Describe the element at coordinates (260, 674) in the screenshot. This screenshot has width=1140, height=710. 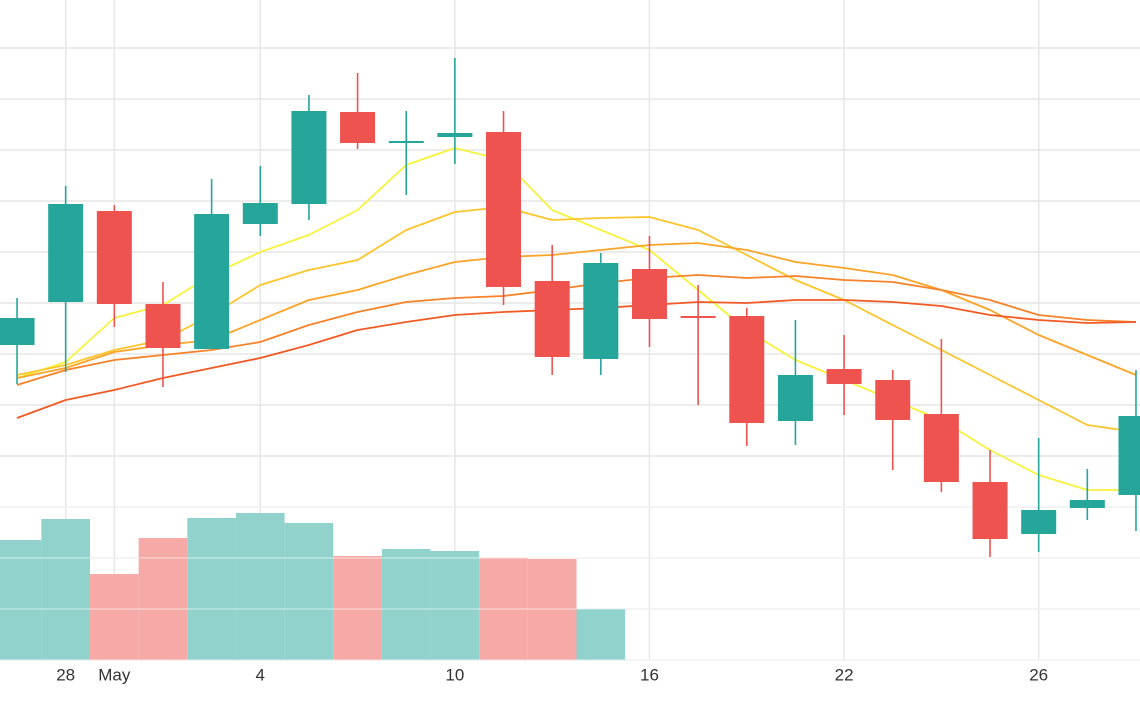
I see `x-tick-label: 4` at that location.